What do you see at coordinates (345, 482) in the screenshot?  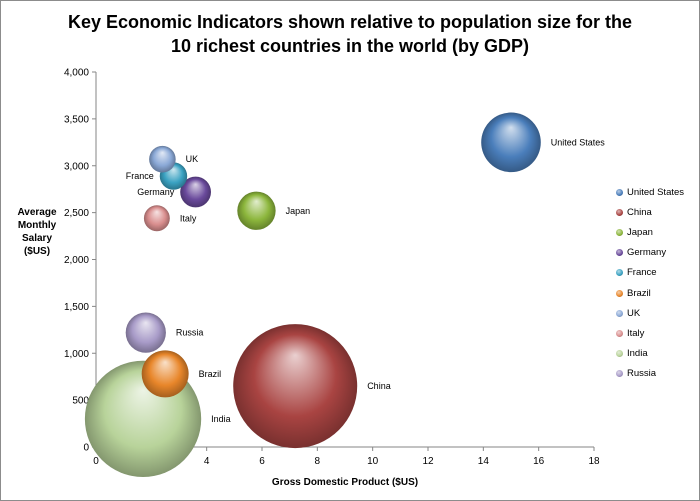 I see `x-axis-label: Gross Domestic Product ($US)` at bounding box center [345, 482].